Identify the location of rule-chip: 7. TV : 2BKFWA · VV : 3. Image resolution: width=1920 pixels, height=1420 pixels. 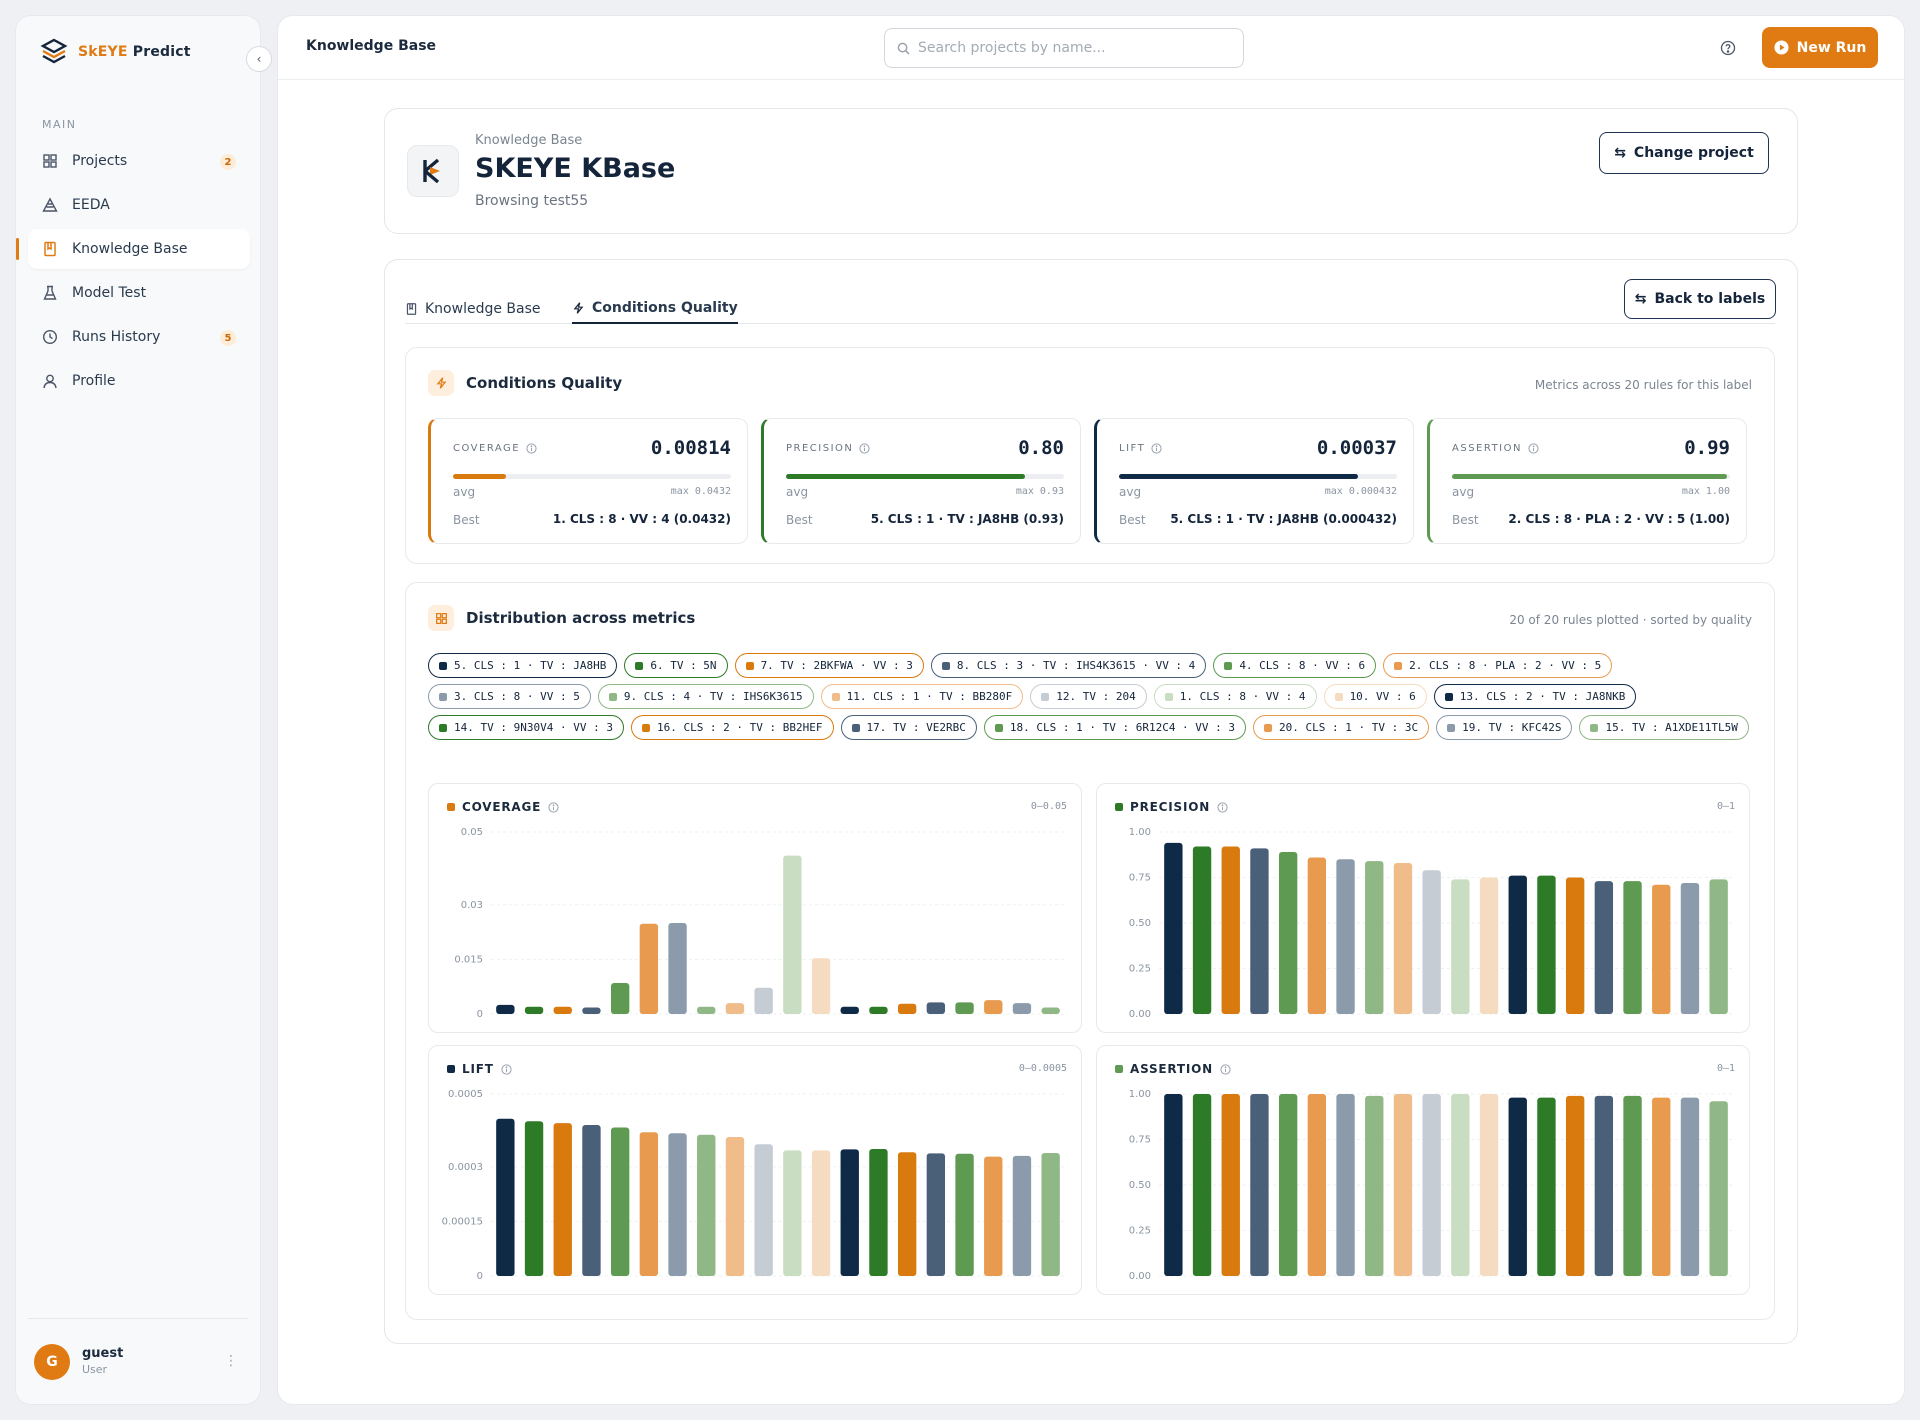
(829, 665).